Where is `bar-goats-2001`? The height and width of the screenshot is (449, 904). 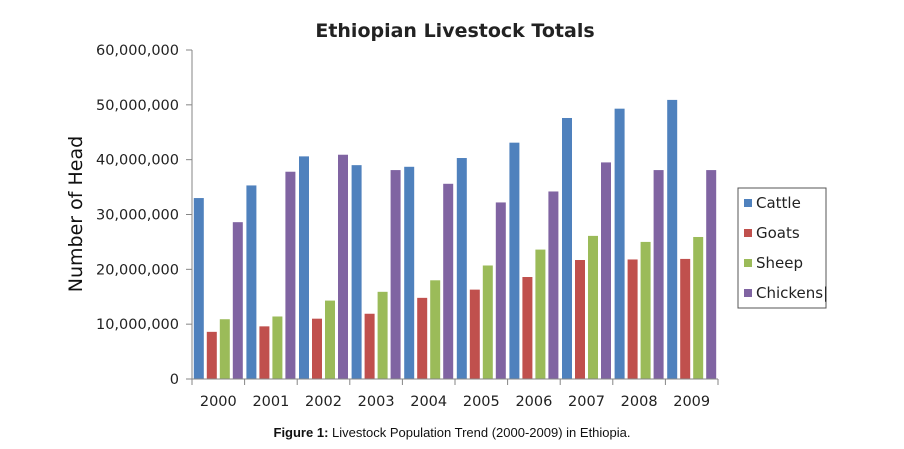 bar-goats-2001 is located at coordinates (264, 352).